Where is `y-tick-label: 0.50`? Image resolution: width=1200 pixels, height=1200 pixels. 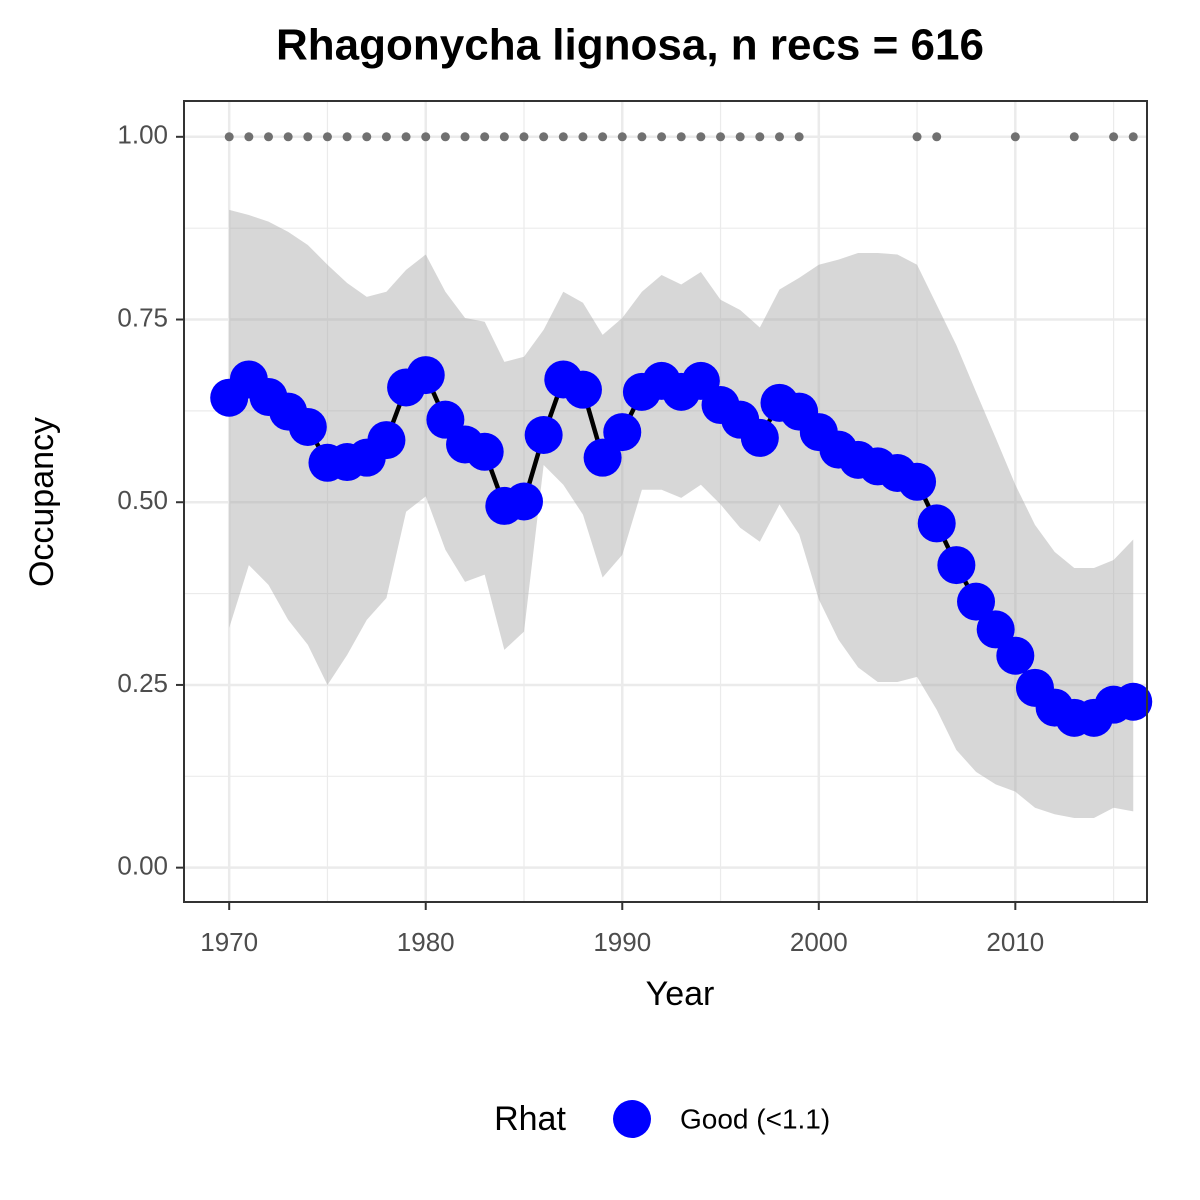 y-tick-label: 0.50 is located at coordinates (142, 500).